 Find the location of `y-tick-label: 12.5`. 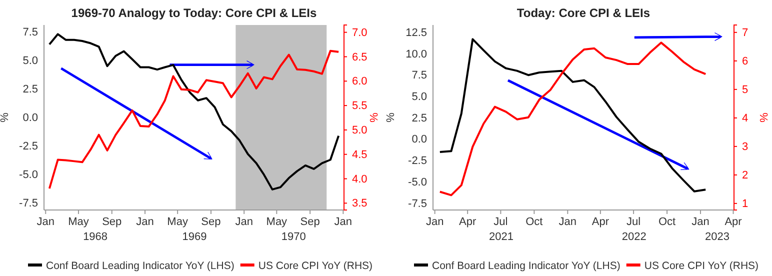

y-tick-label: 12.5 is located at coordinates (416, 32).